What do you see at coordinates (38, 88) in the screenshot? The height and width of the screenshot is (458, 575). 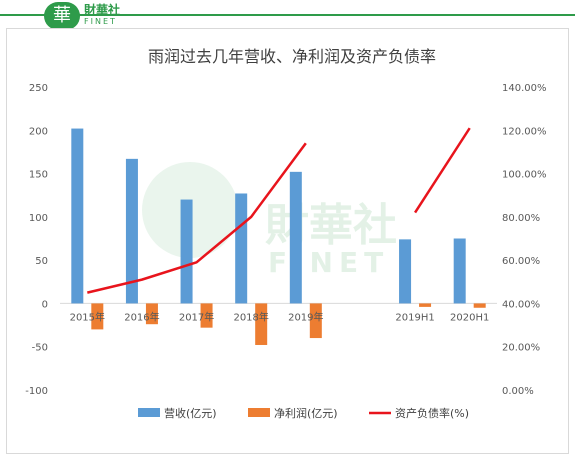 I see `left-axis-tick-label: 250` at bounding box center [38, 88].